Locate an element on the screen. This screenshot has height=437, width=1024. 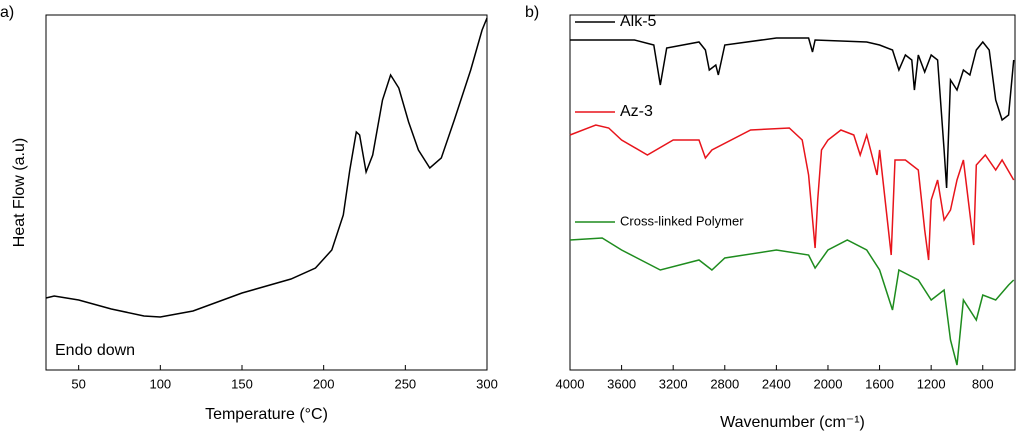
legend-label: Alk-5 is located at coordinates (638, 21).